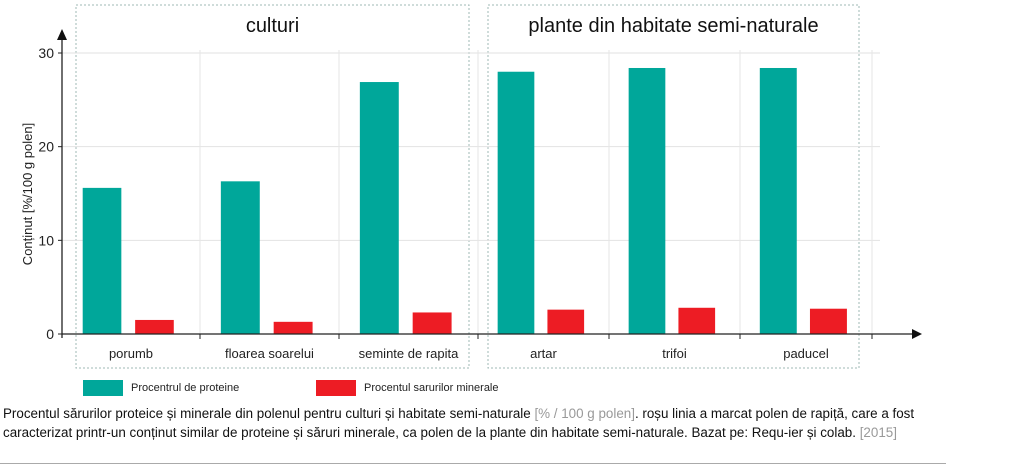 This screenshot has width=1024, height=470. I want to click on caption-unit: [% / 100 g polen], so click(584, 413).